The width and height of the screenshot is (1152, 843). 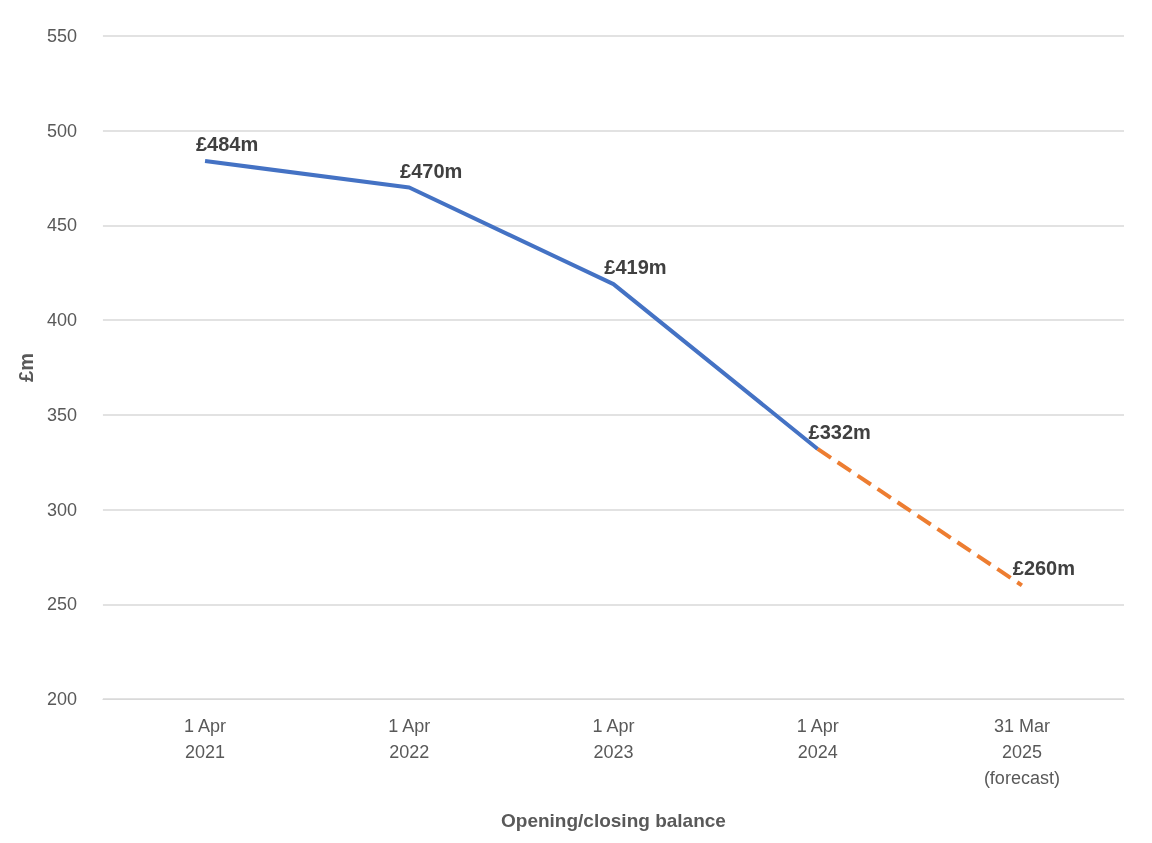 I want to click on y-tick-label: 550, so click(x=61, y=36).